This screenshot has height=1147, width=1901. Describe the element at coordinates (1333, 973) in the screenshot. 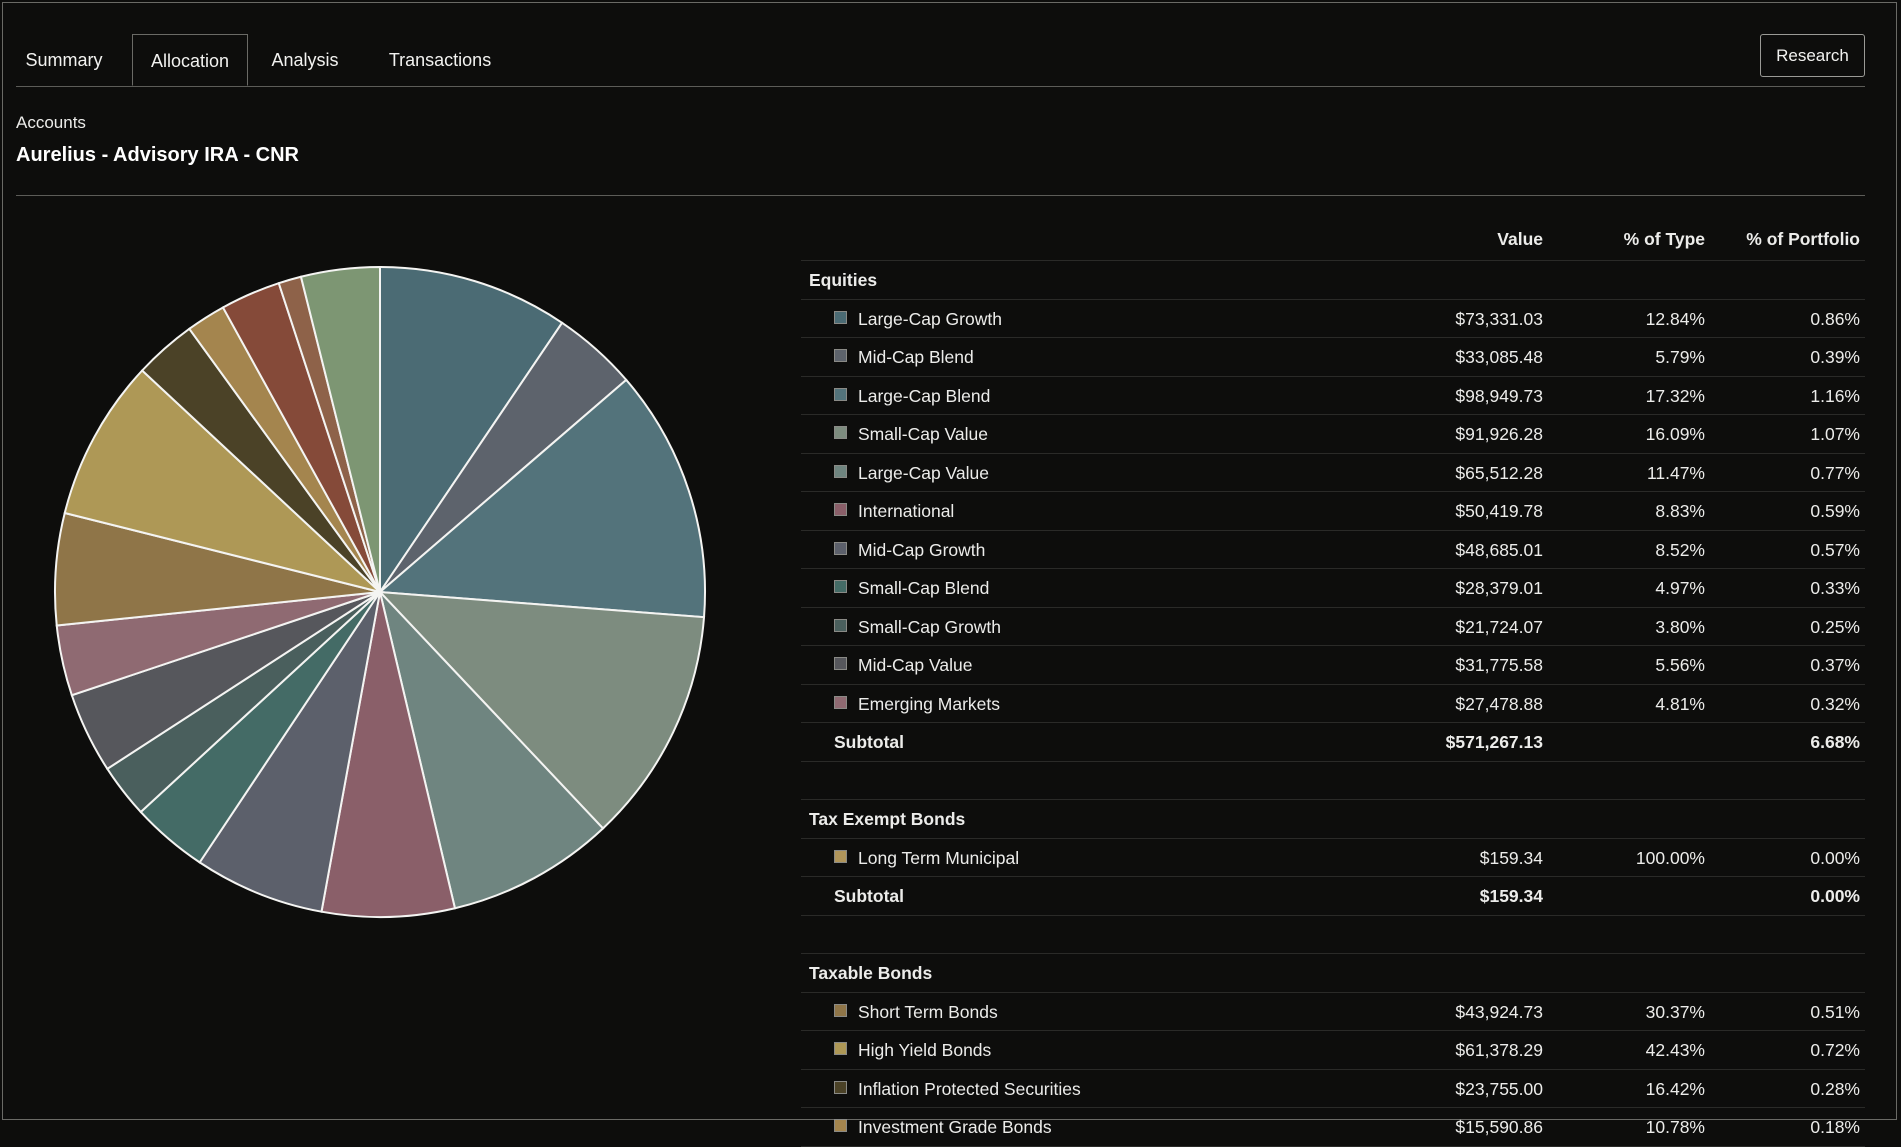

I see `group-header-row: Taxable Bonds` at that location.